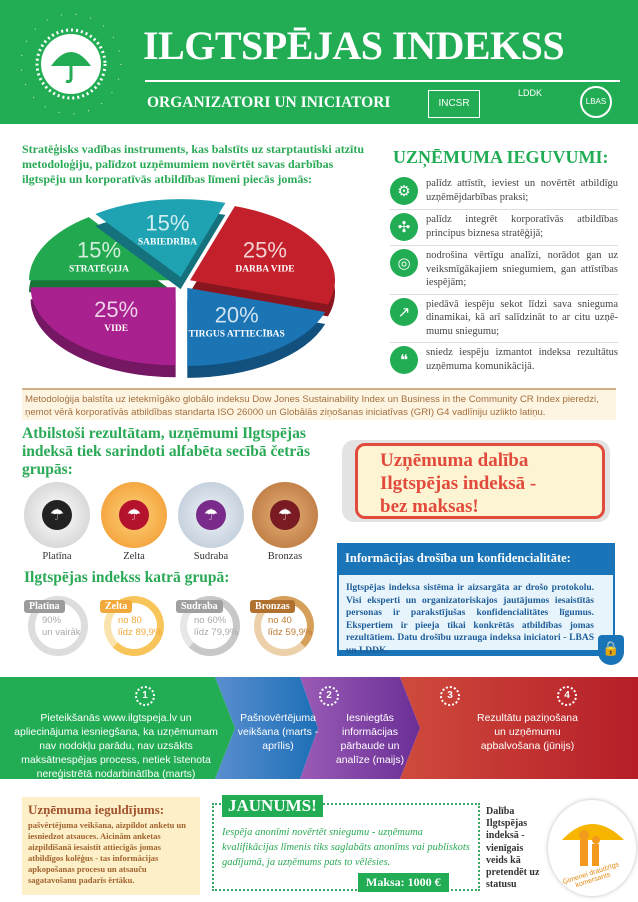 The width and height of the screenshot is (638, 902). I want to click on lddk-logo: LDDK, so click(529, 93).